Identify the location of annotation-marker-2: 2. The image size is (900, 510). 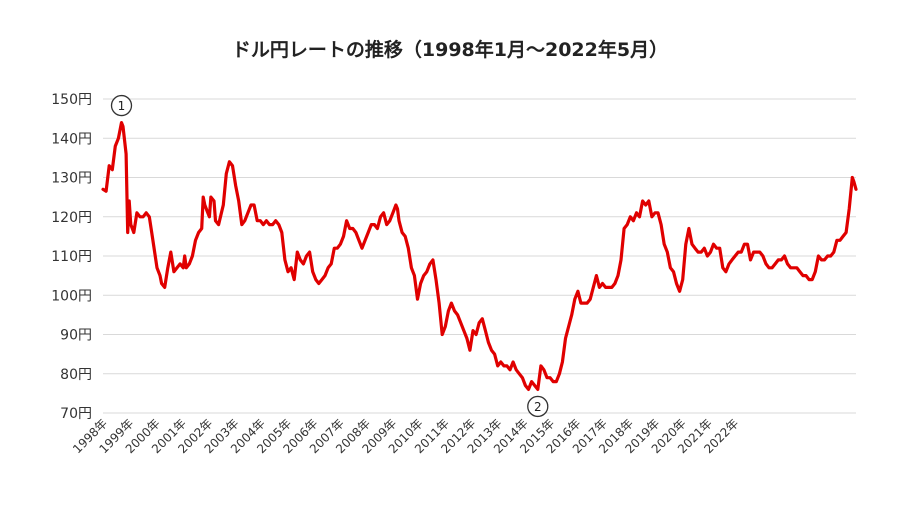
(538, 406).